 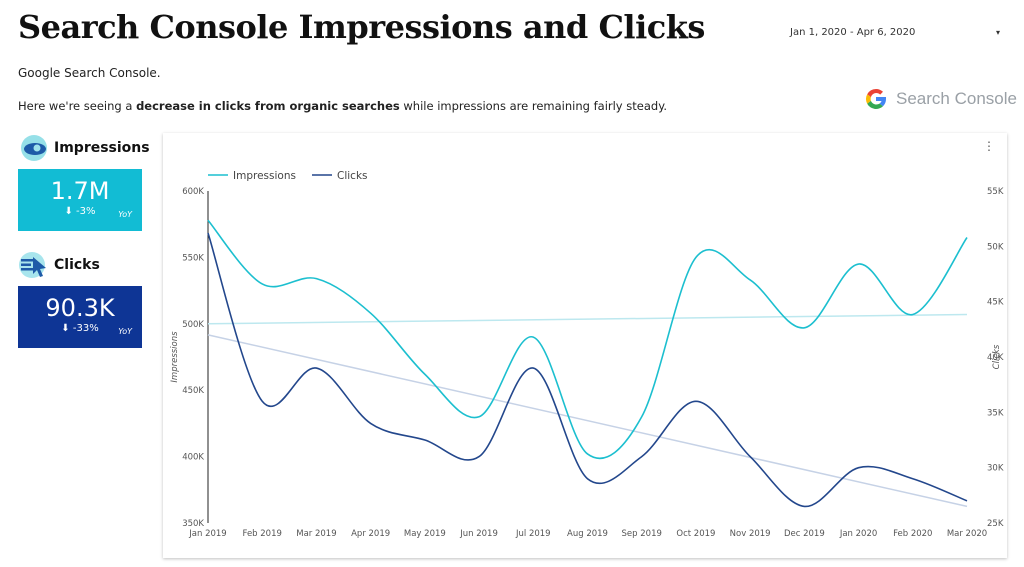 I want to click on data-source-text: Google Search Console., so click(x=89, y=73).